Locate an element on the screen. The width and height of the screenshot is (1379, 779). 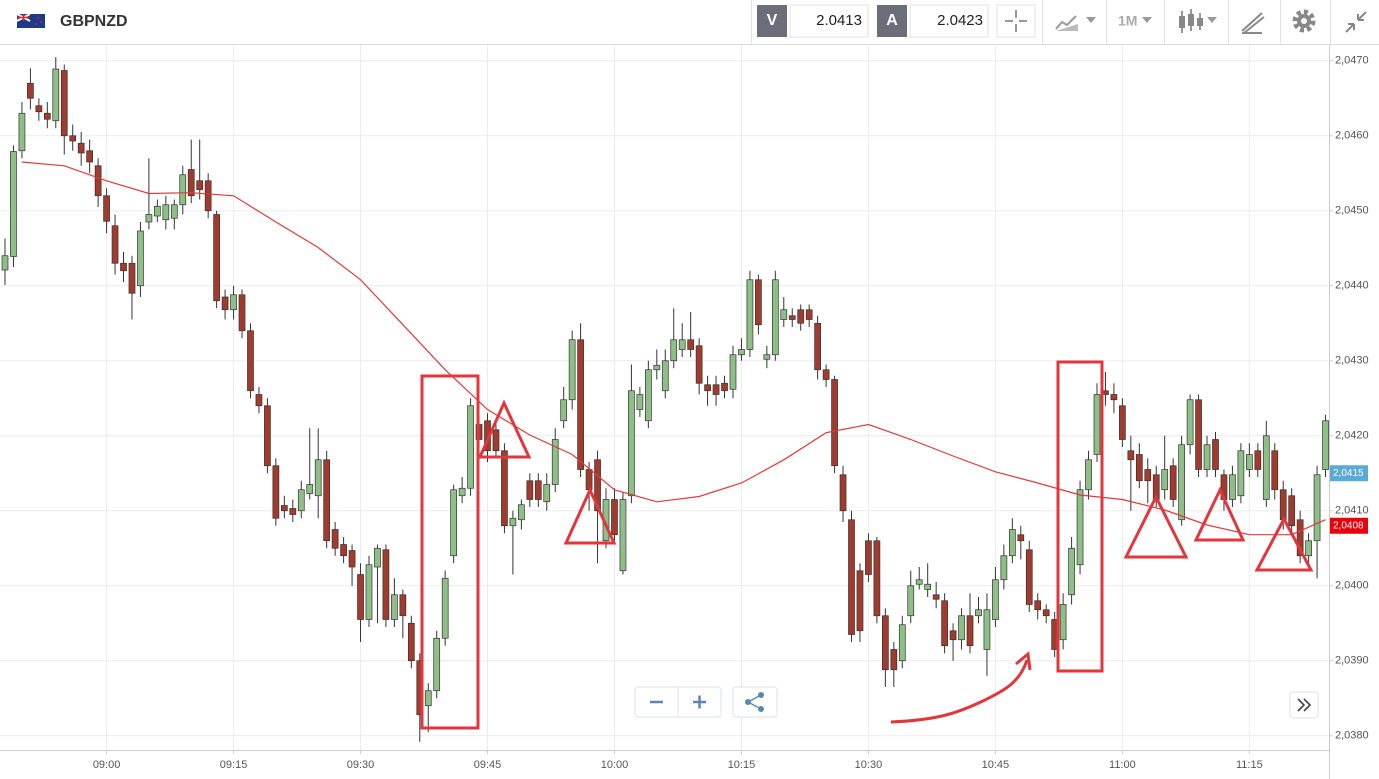
share-button is located at coordinates (755, 702).